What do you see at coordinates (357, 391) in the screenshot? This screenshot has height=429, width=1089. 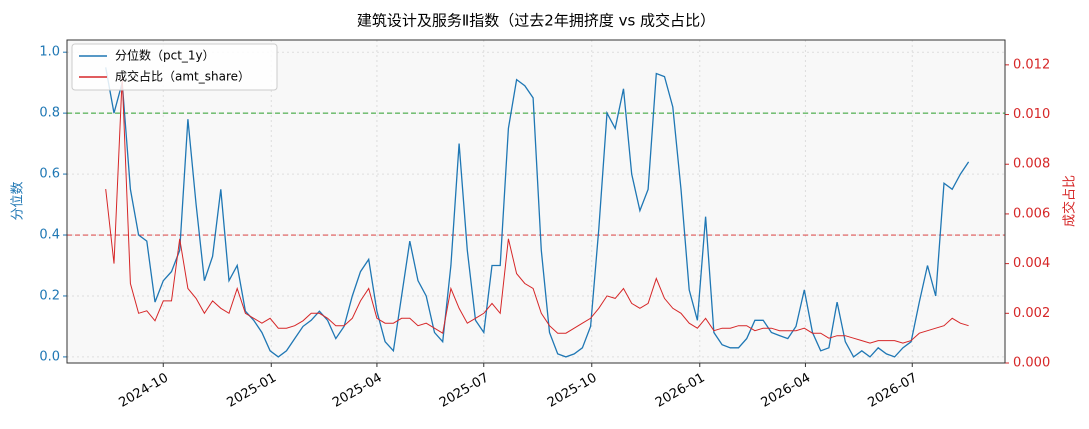 I see `x-tick-label: 2025-04` at bounding box center [357, 391].